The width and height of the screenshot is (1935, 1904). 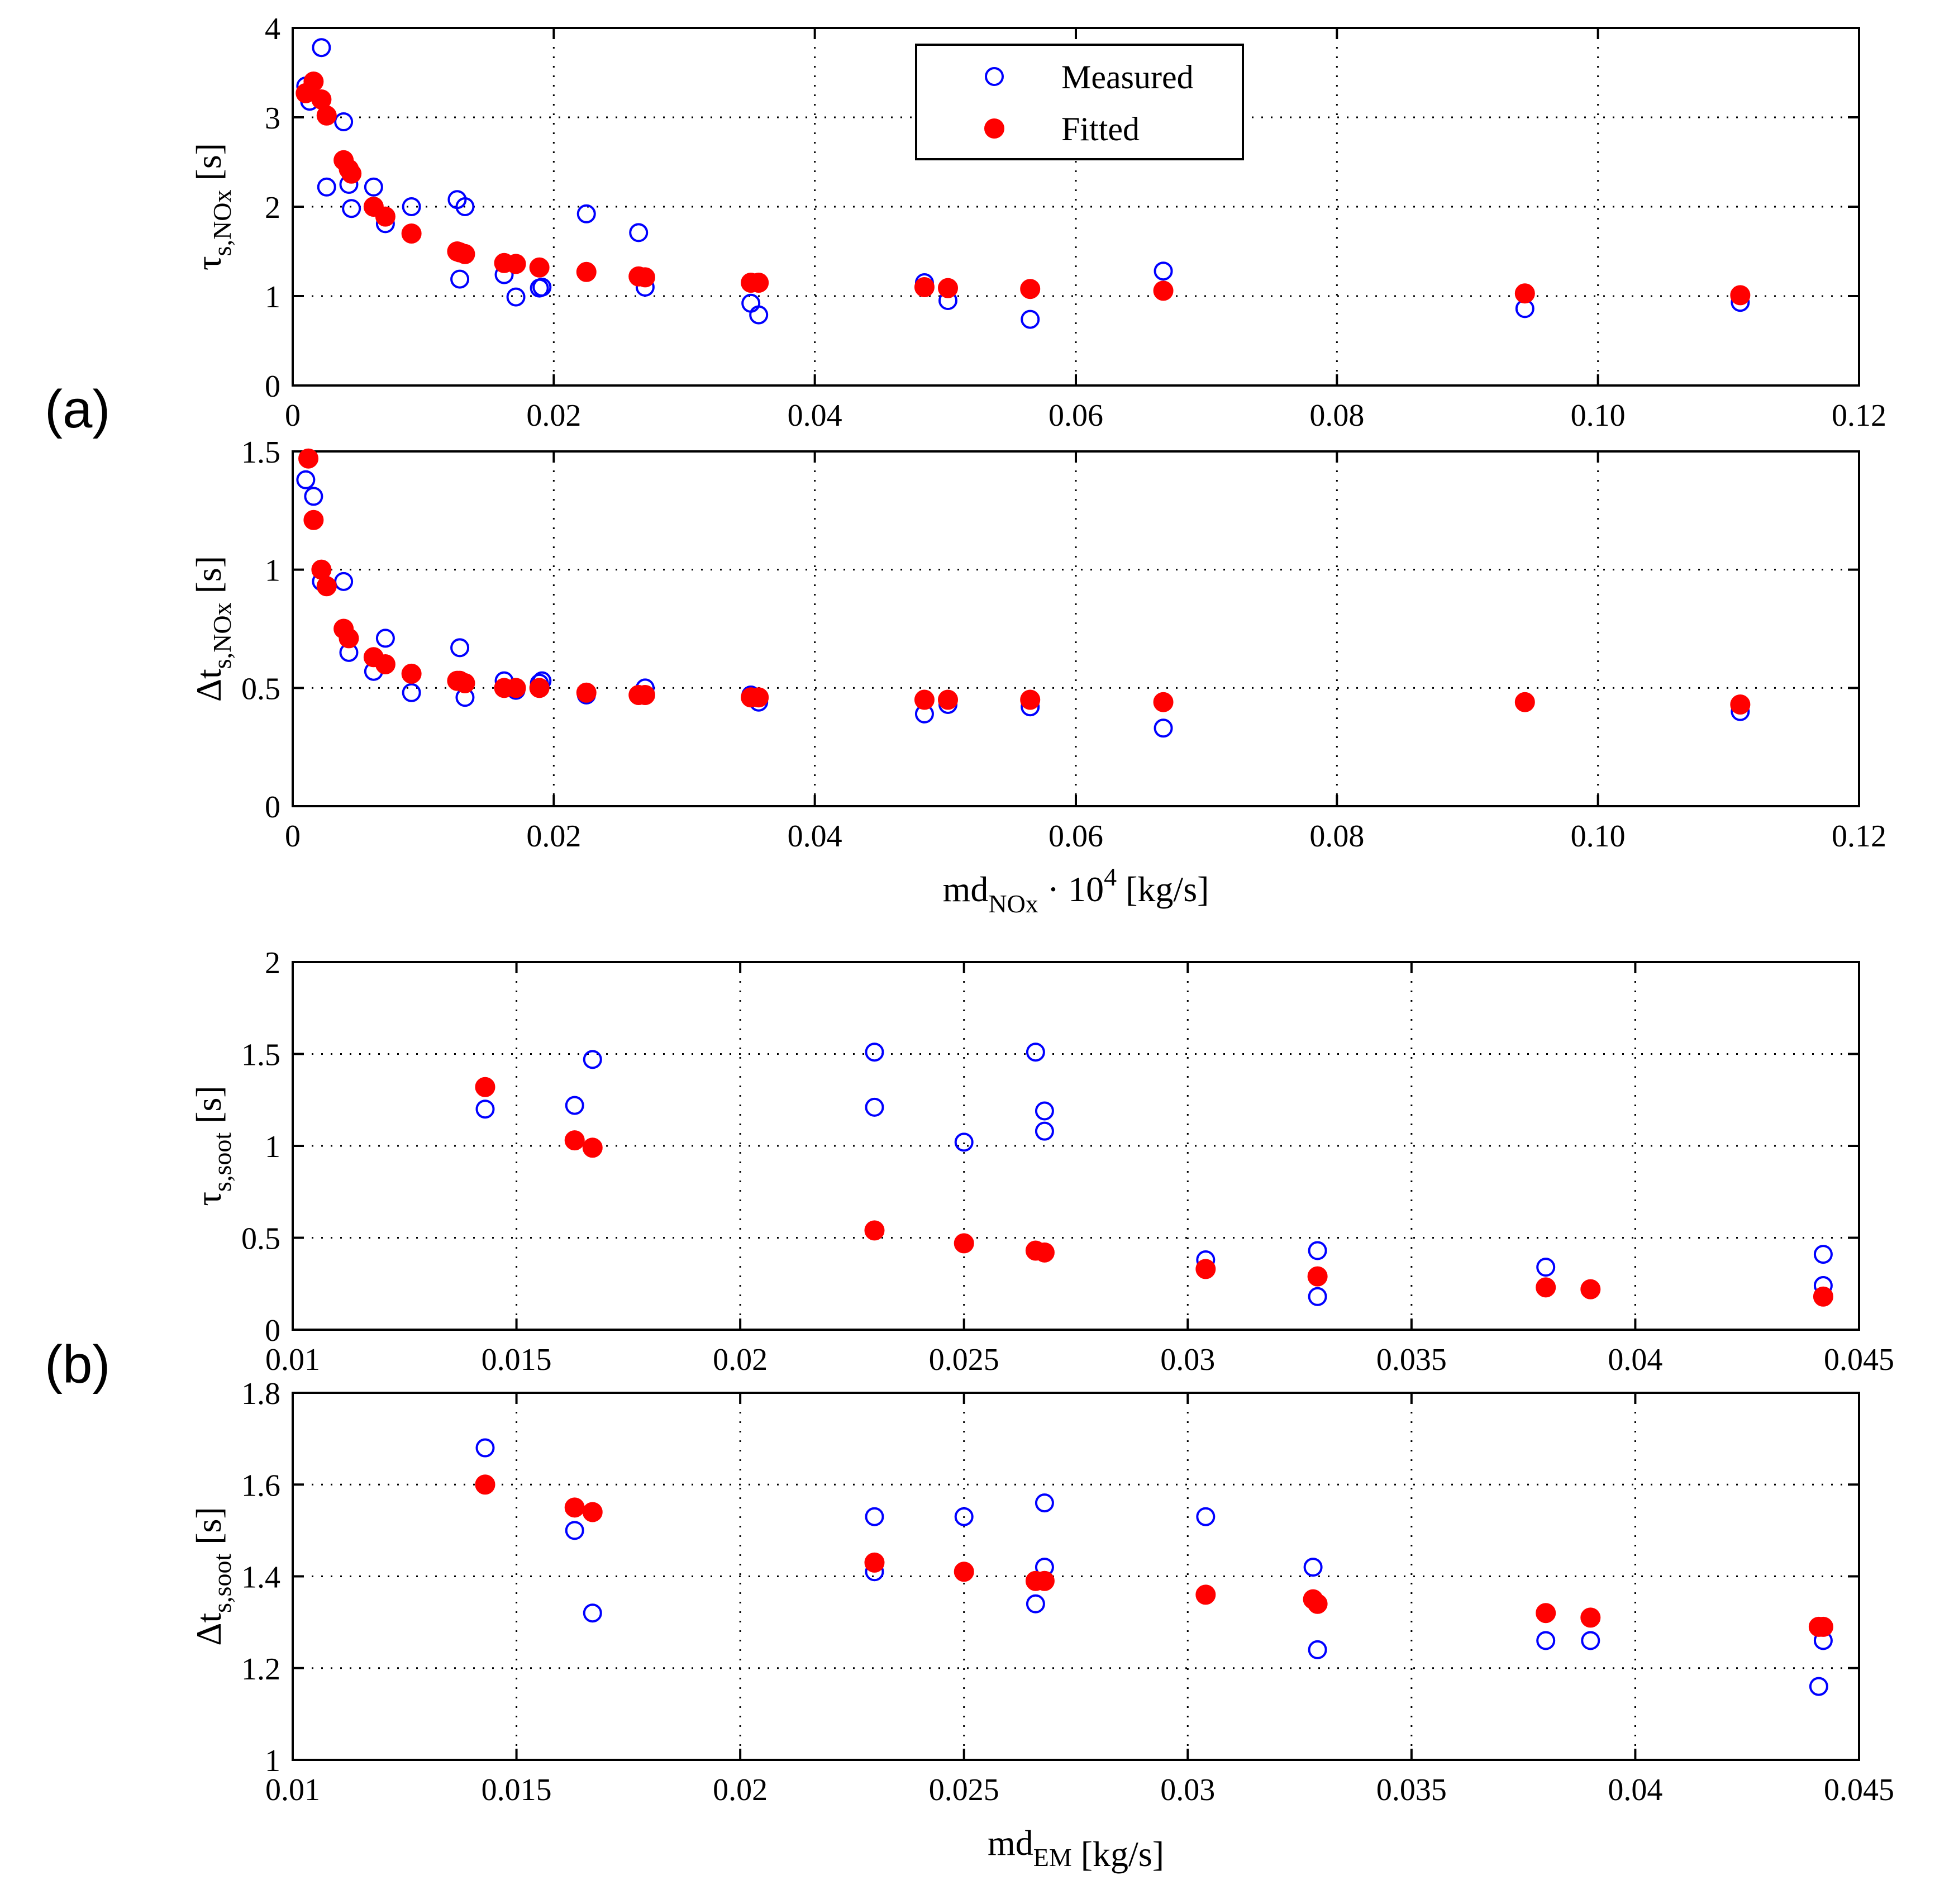 I want to click on x-tick-label: 0.035, so click(x=1411, y=1360).